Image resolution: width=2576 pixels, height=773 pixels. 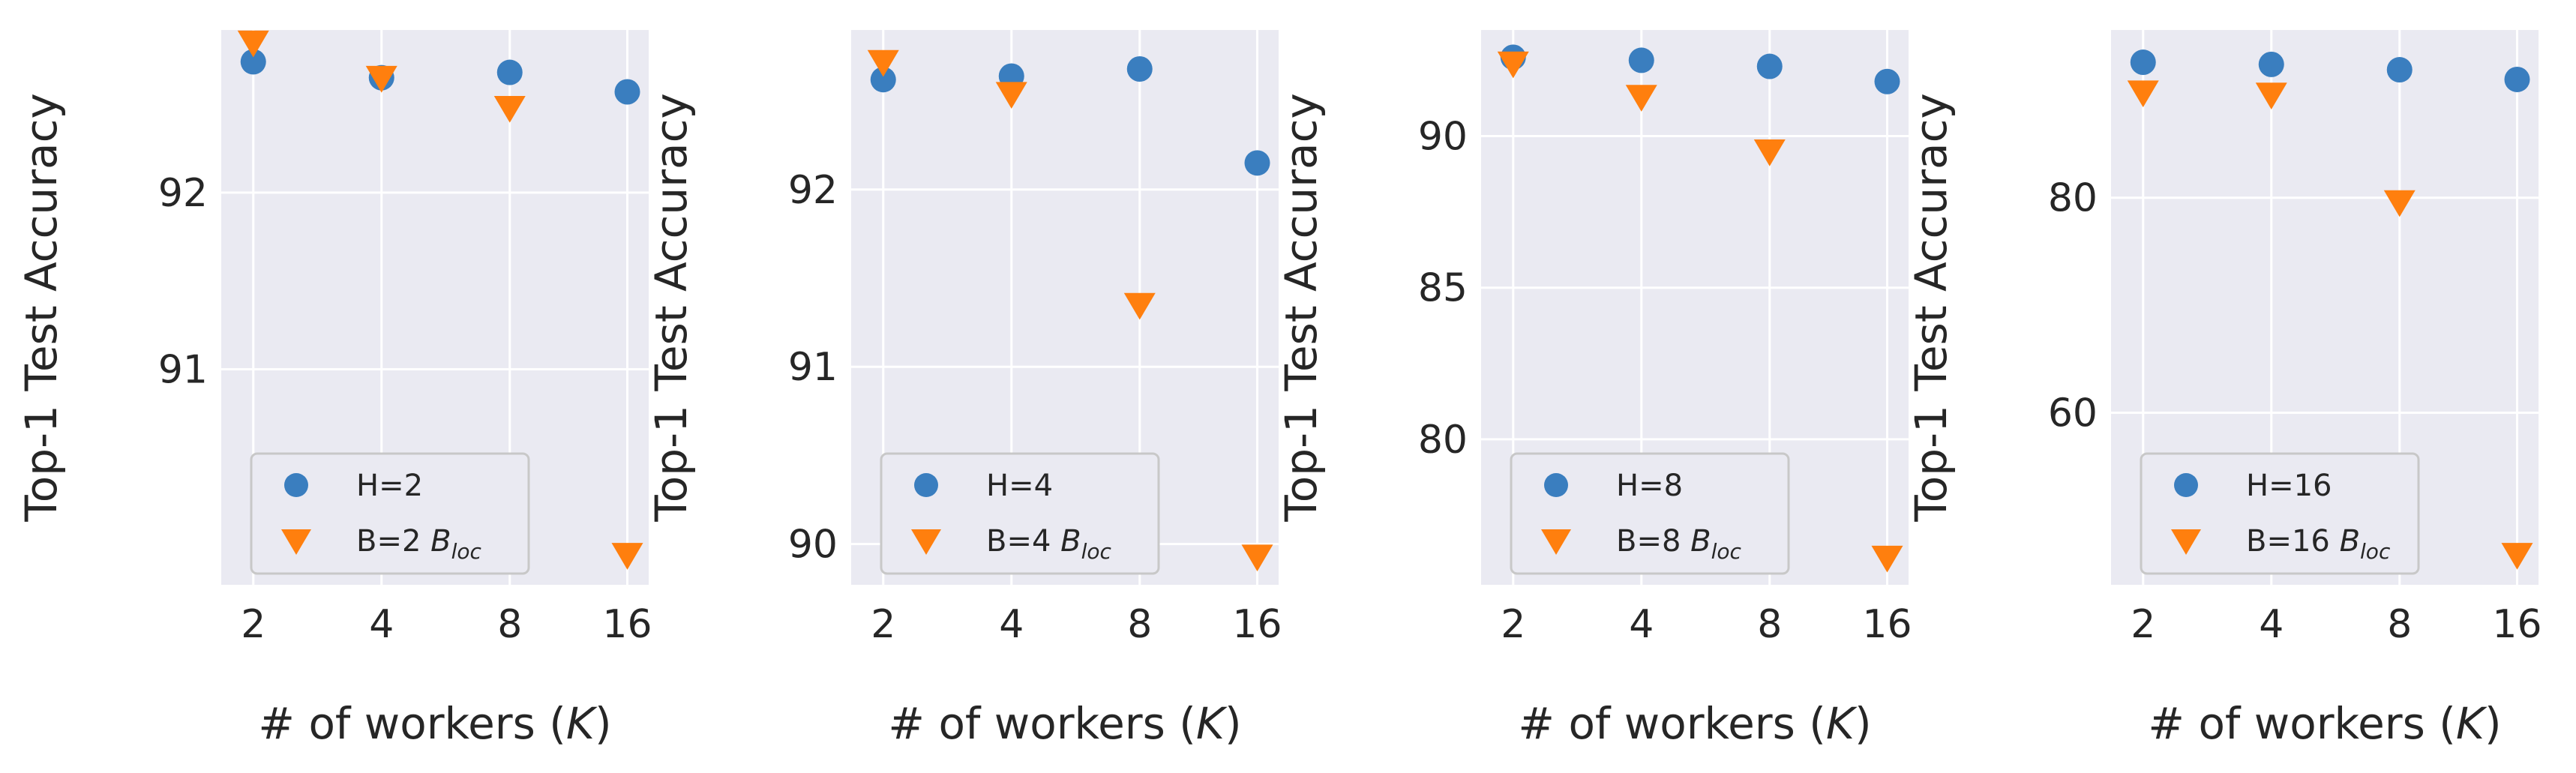 What do you see at coordinates (2289, 486) in the screenshot?
I see `legend-label: H=16` at bounding box center [2289, 486].